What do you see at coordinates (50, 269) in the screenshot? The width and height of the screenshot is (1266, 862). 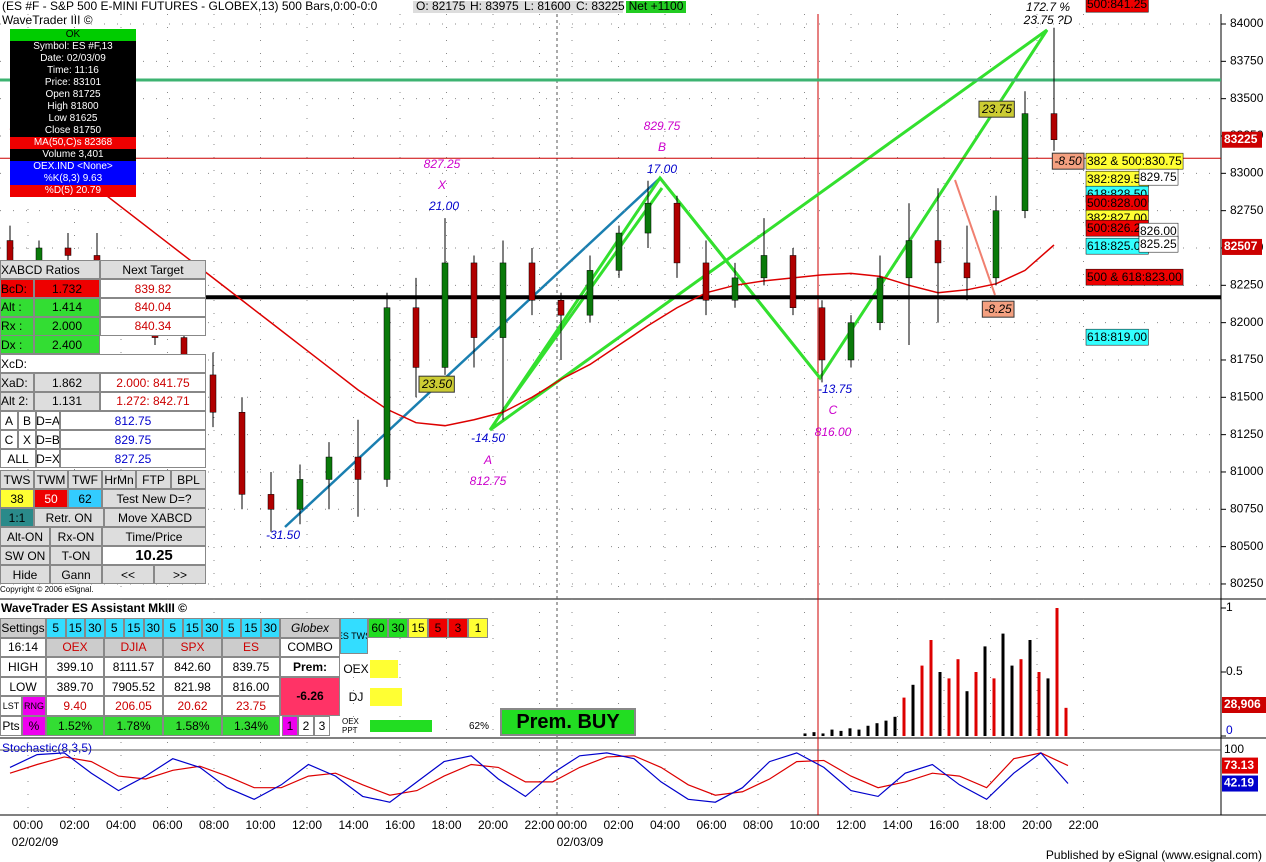 I see `panel-title: XABCD Ratios` at bounding box center [50, 269].